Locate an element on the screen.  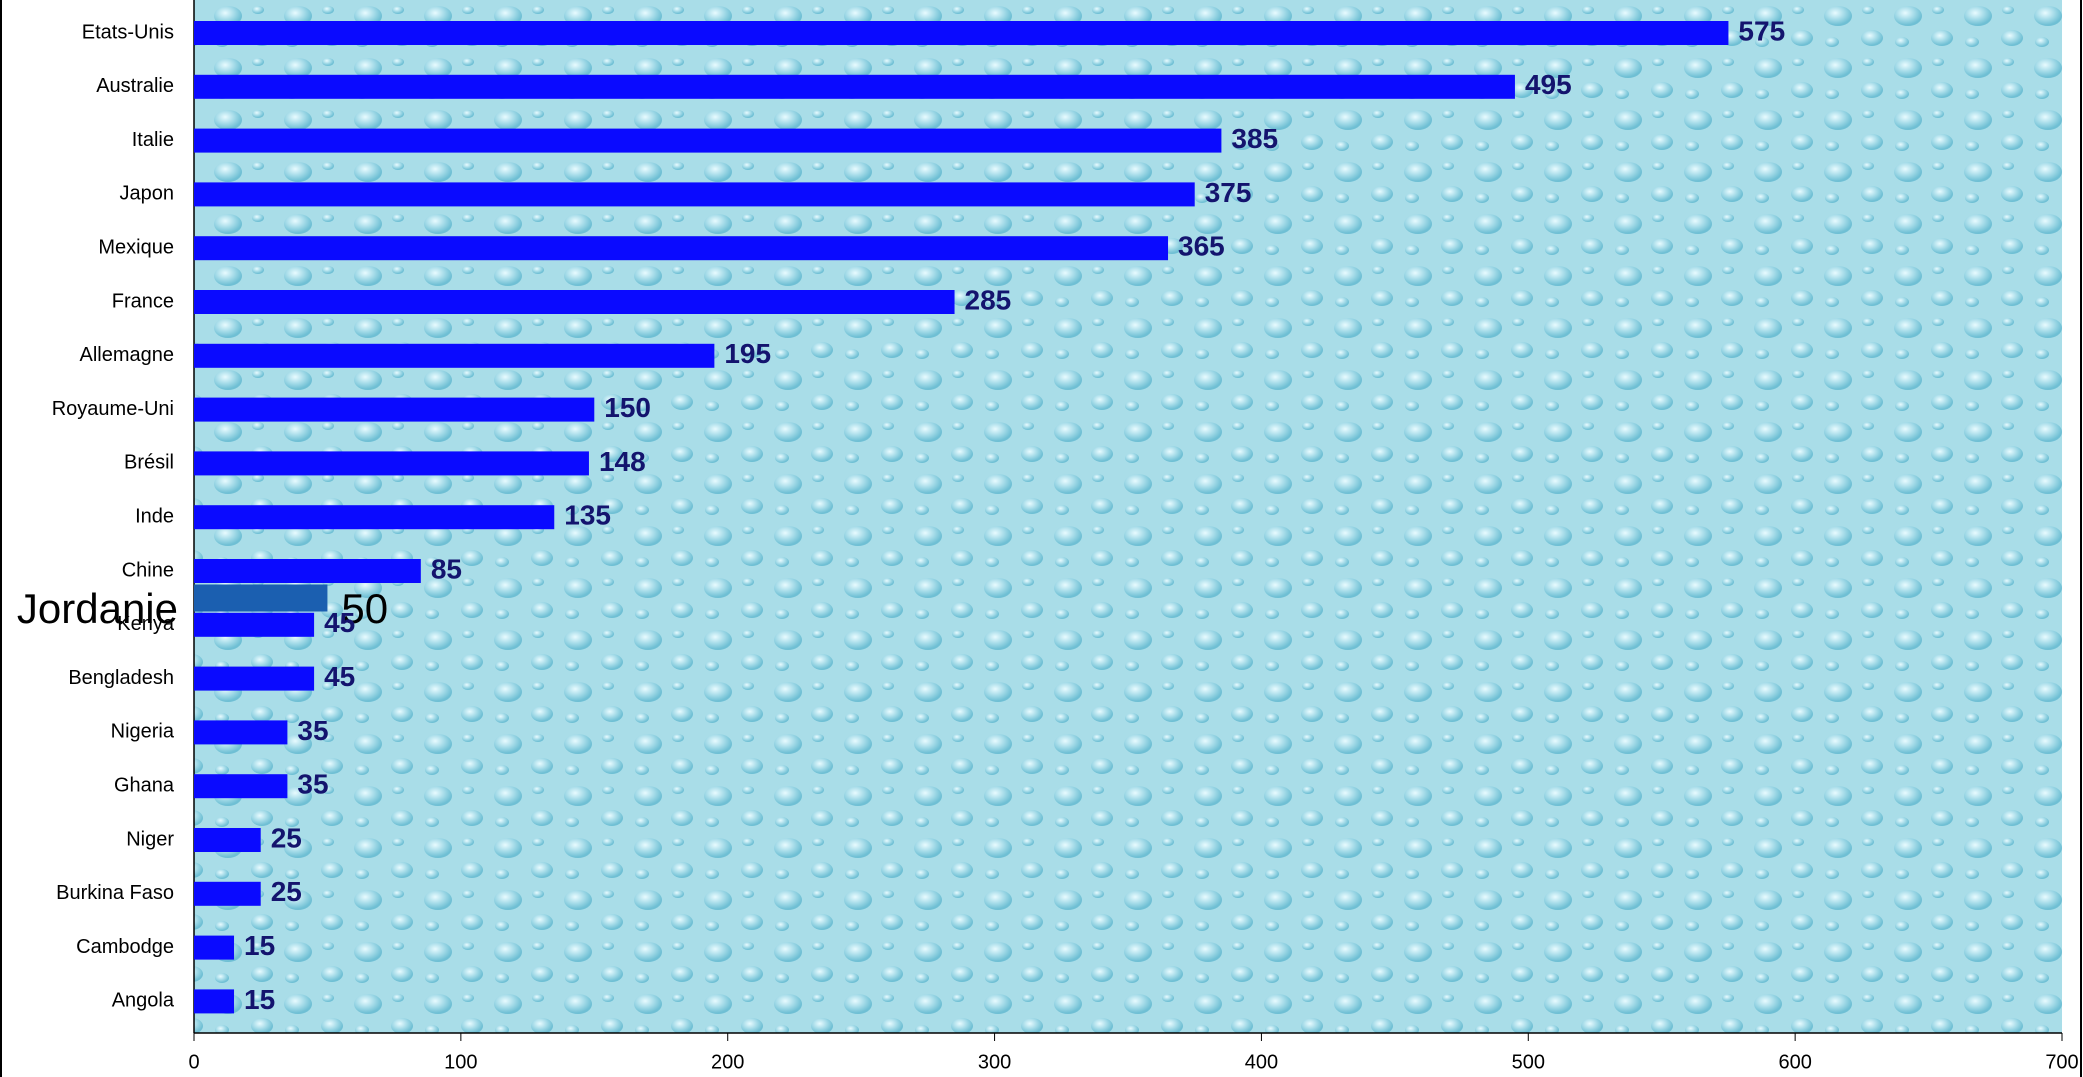
value-label: 385 is located at coordinates (1254, 138).